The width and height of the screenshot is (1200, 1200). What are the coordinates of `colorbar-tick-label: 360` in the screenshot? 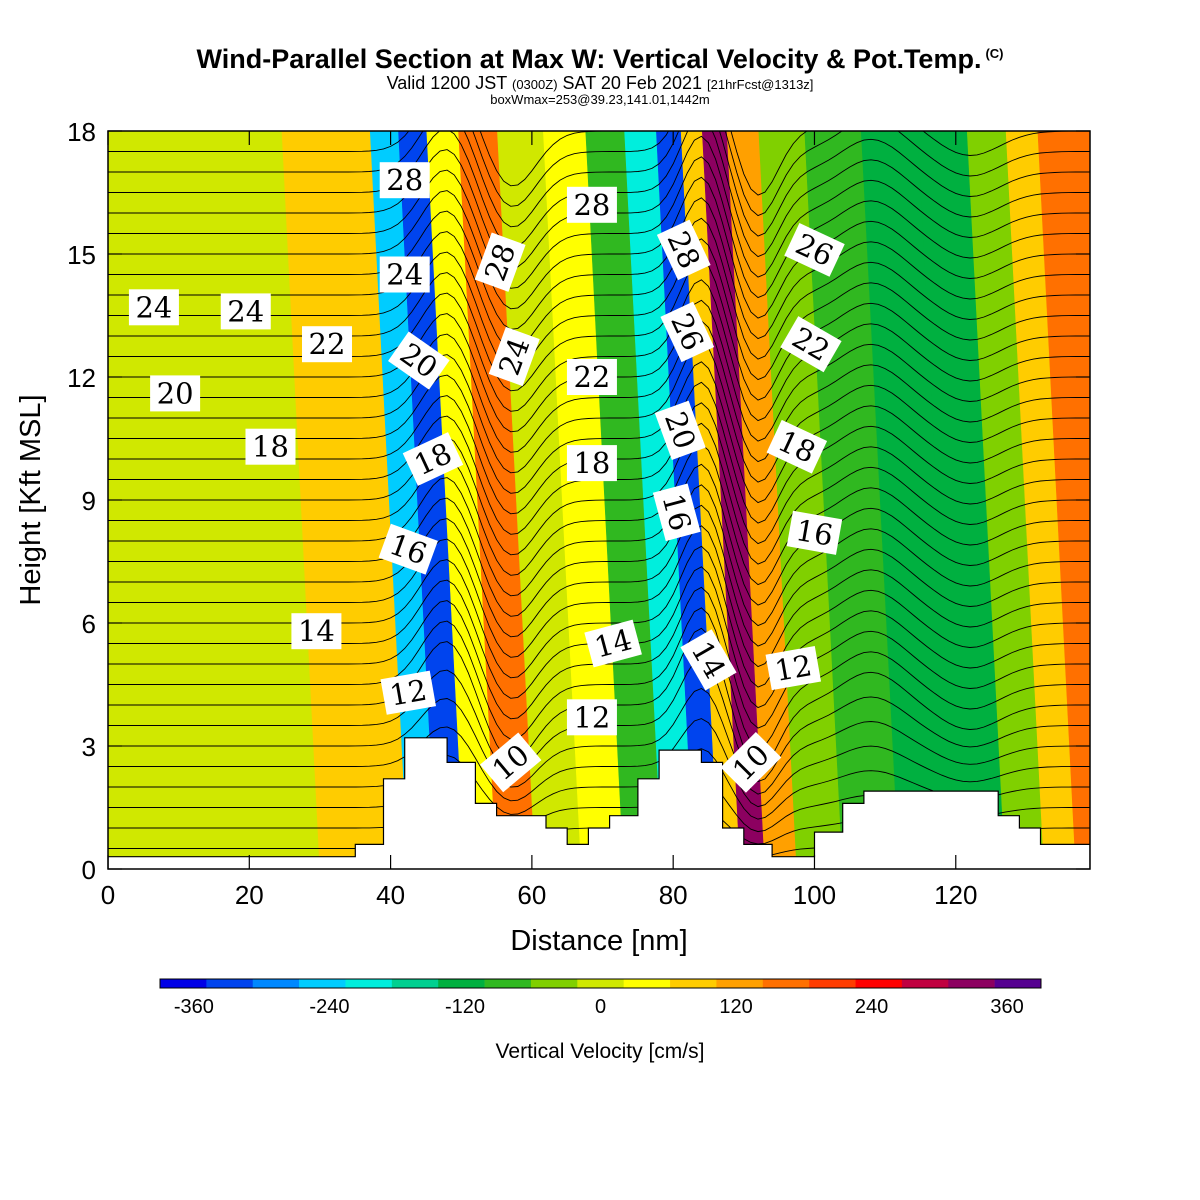 It's located at (1006, 1007).